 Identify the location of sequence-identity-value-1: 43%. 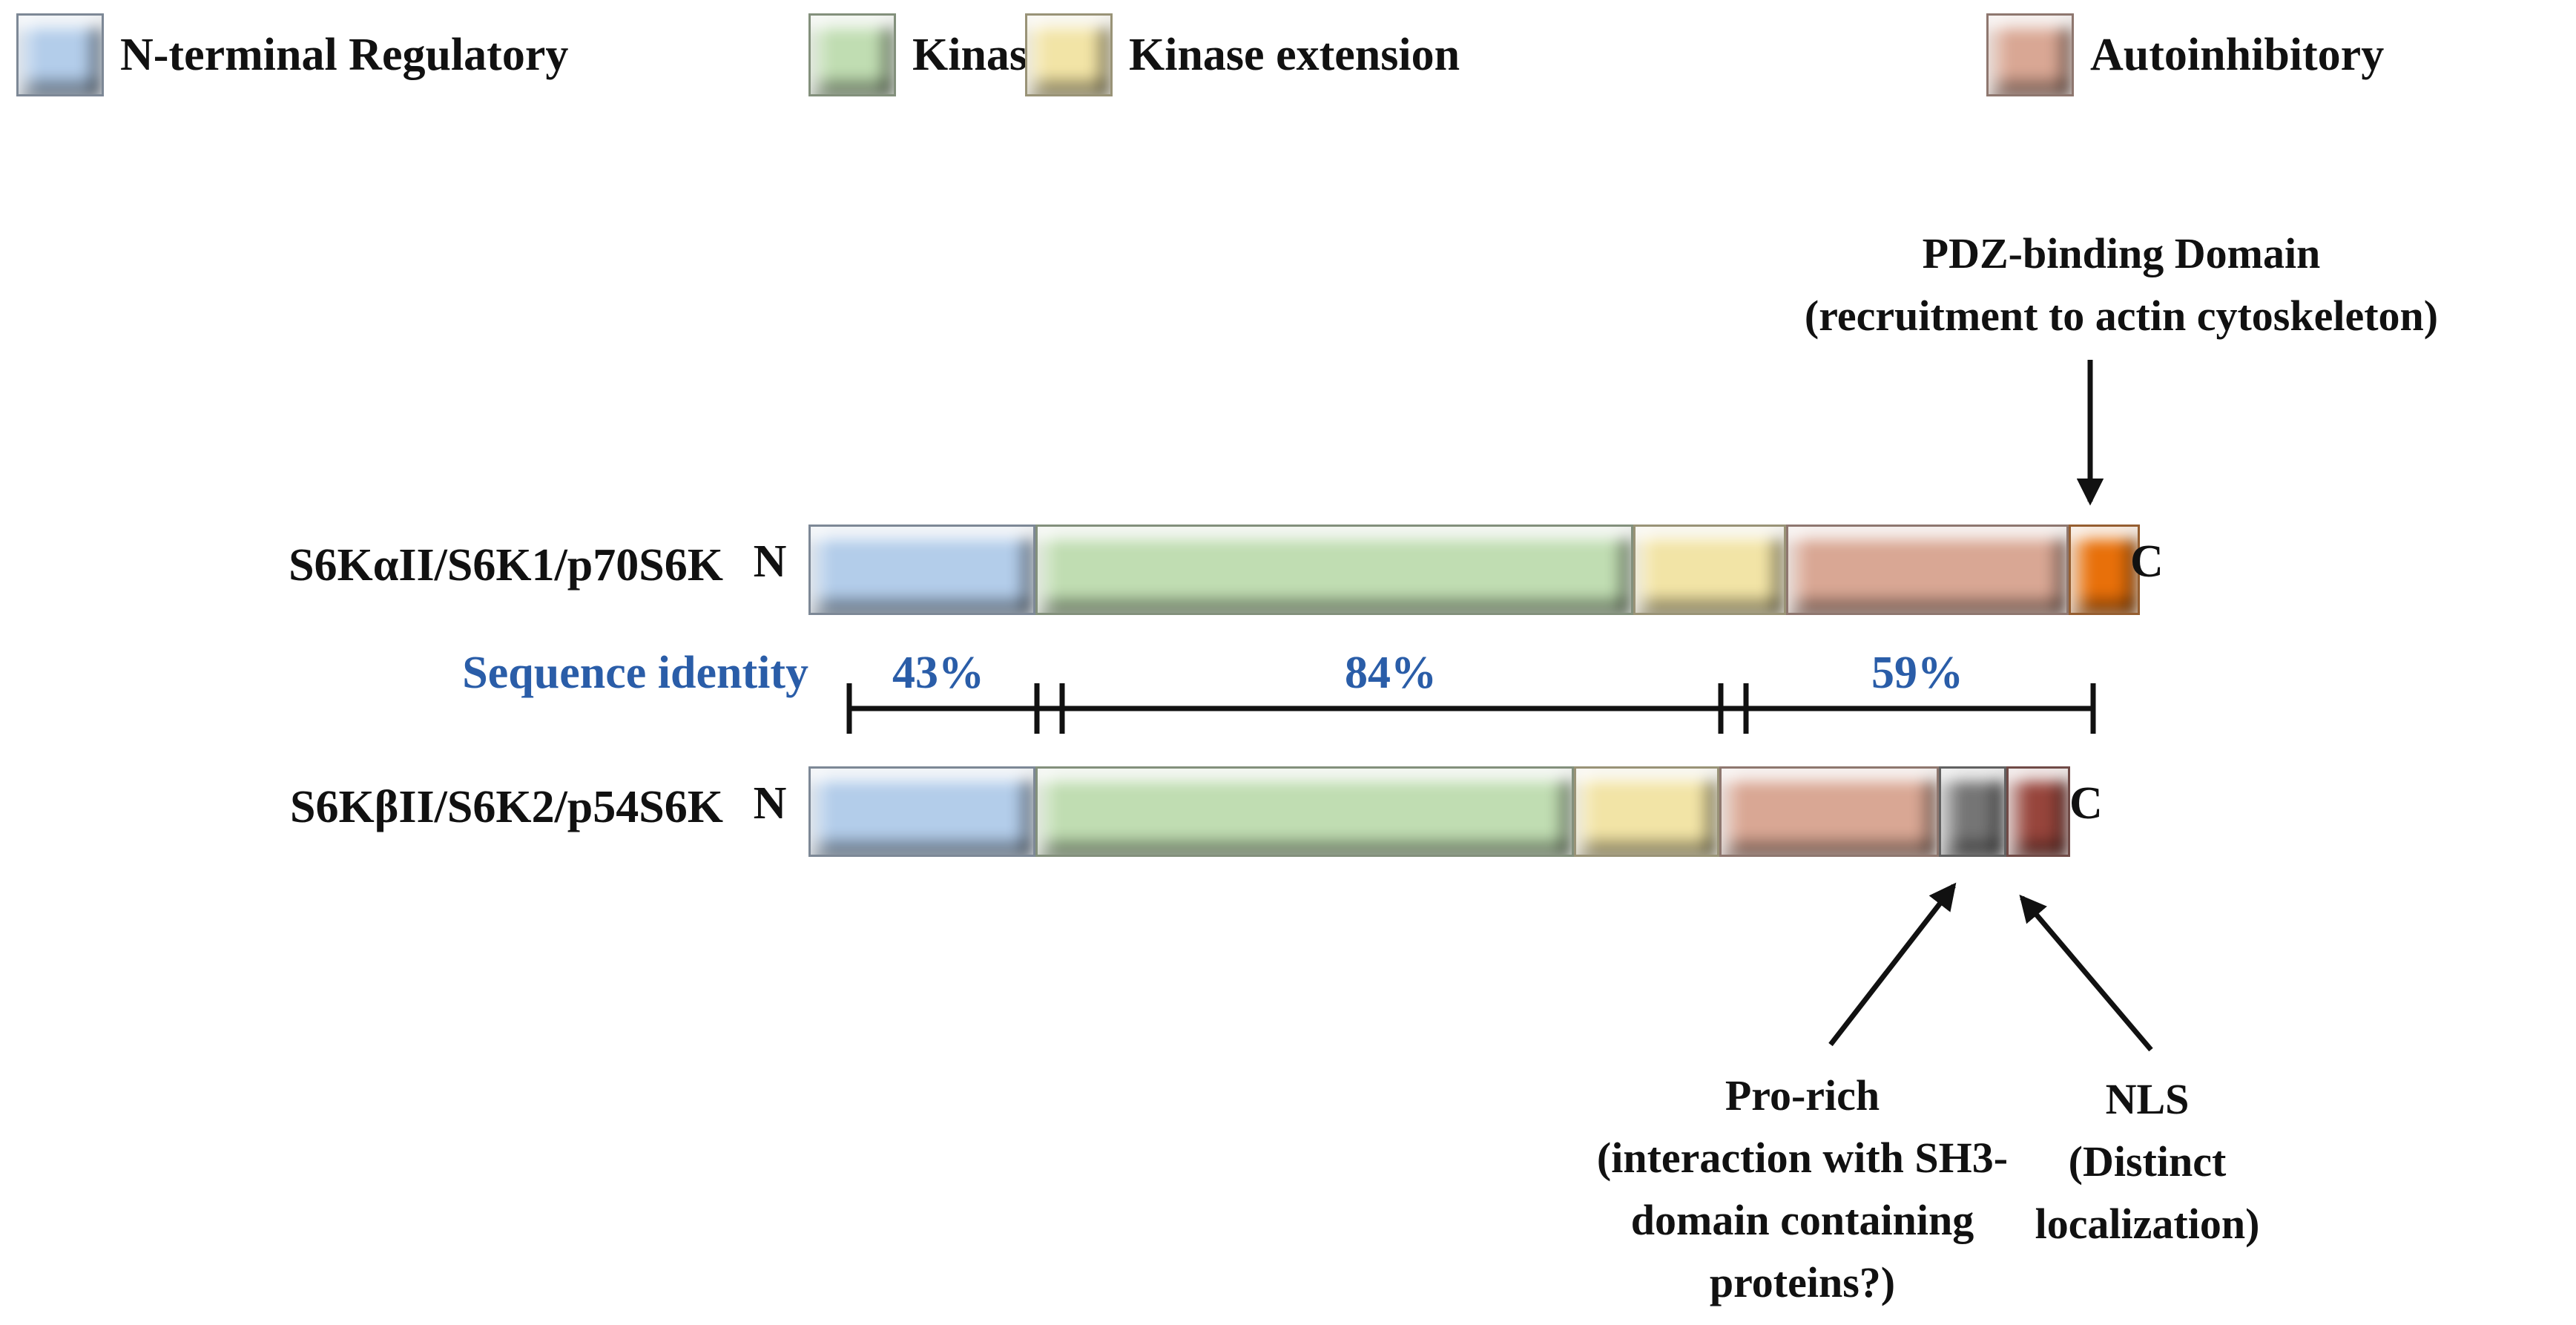
(938, 673).